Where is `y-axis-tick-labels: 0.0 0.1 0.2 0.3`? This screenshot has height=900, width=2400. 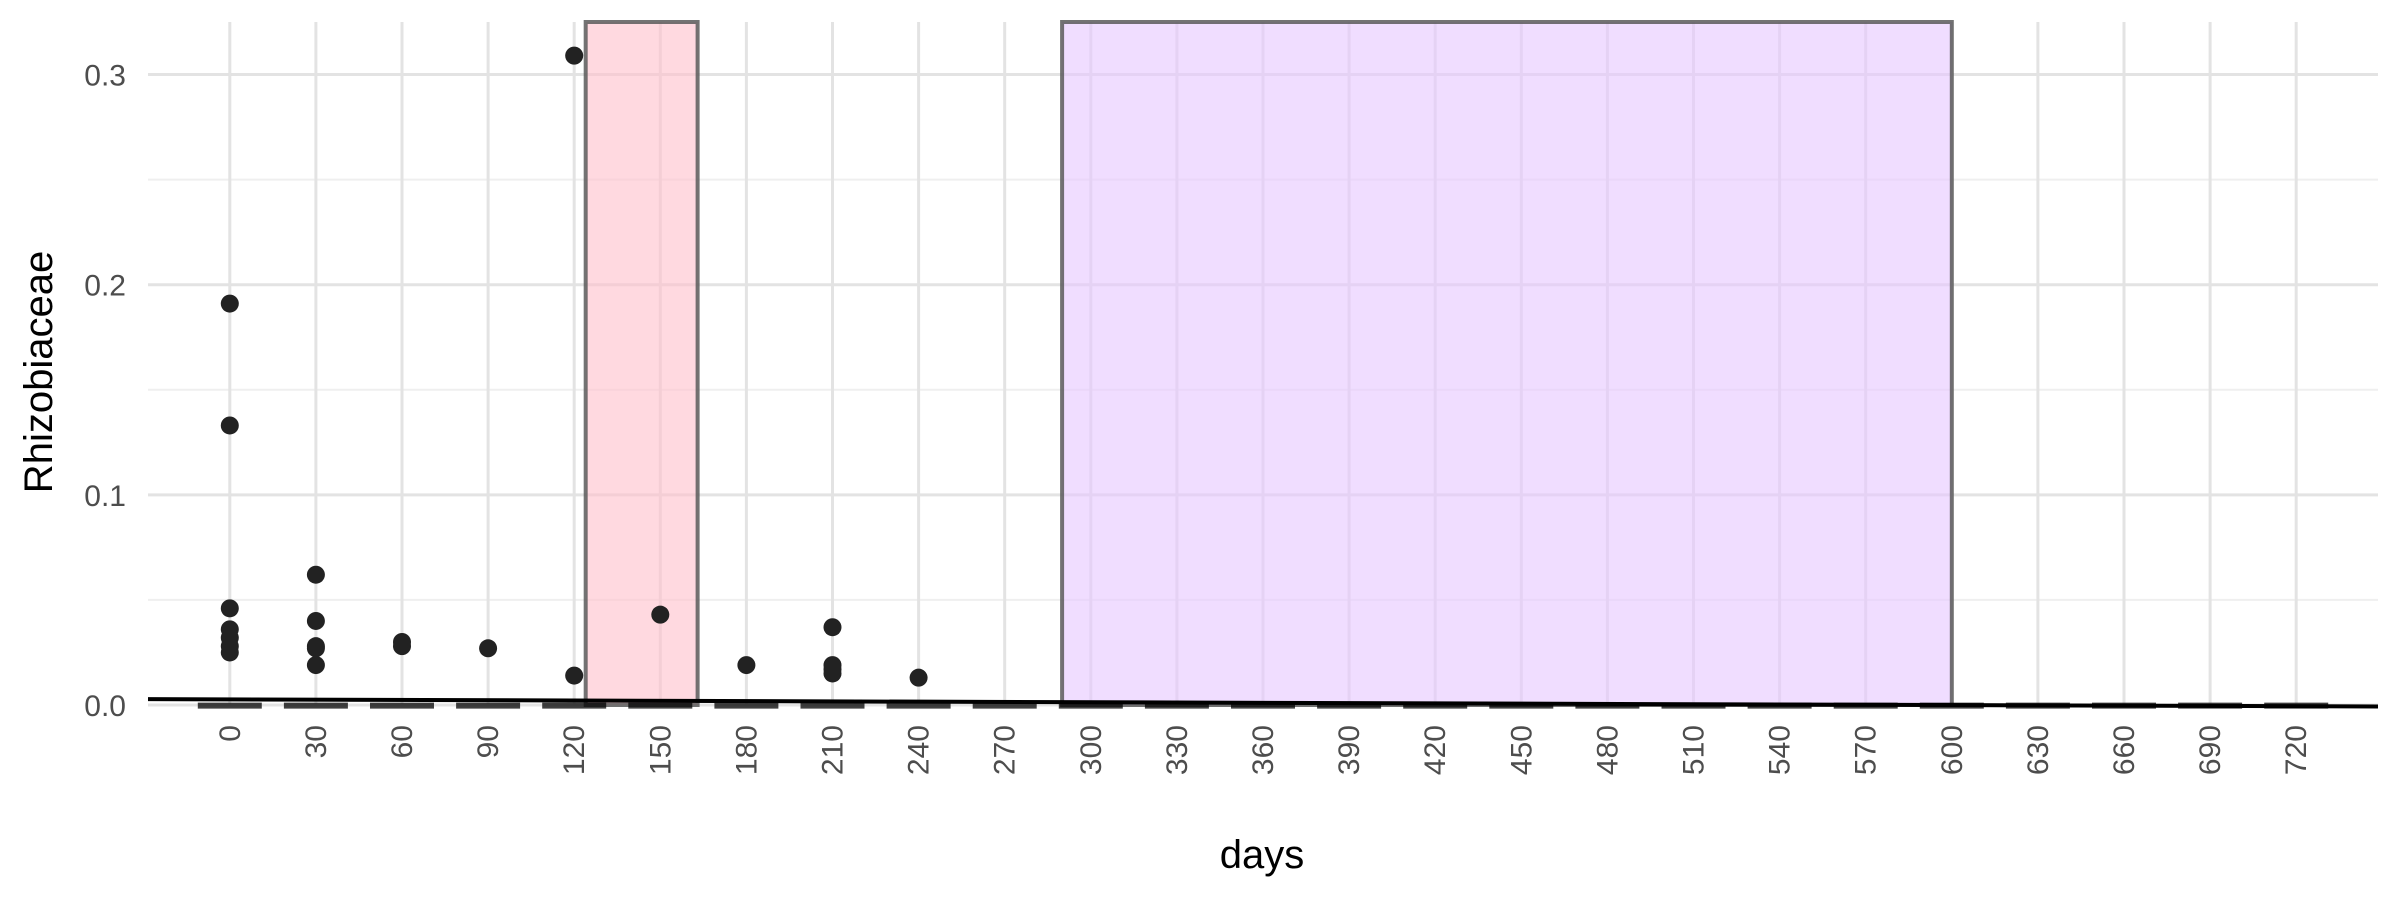
y-axis-tick-labels: 0.0 0.1 0.2 0.3 is located at coordinates (105, 391).